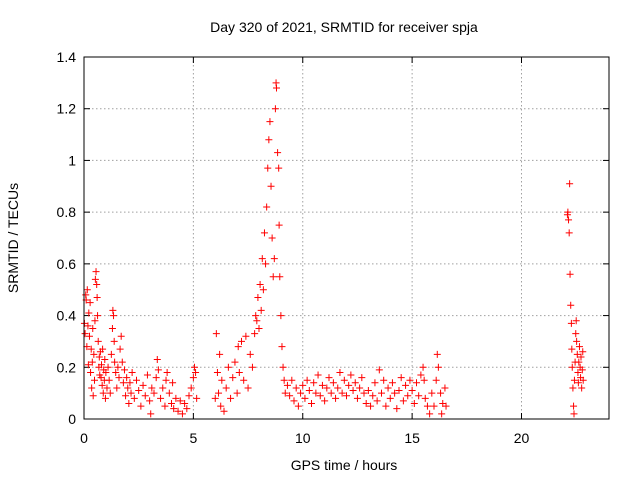 The image size is (640, 480). Describe the element at coordinates (522, 438) in the screenshot. I see `x-tick-label: 20` at that location.